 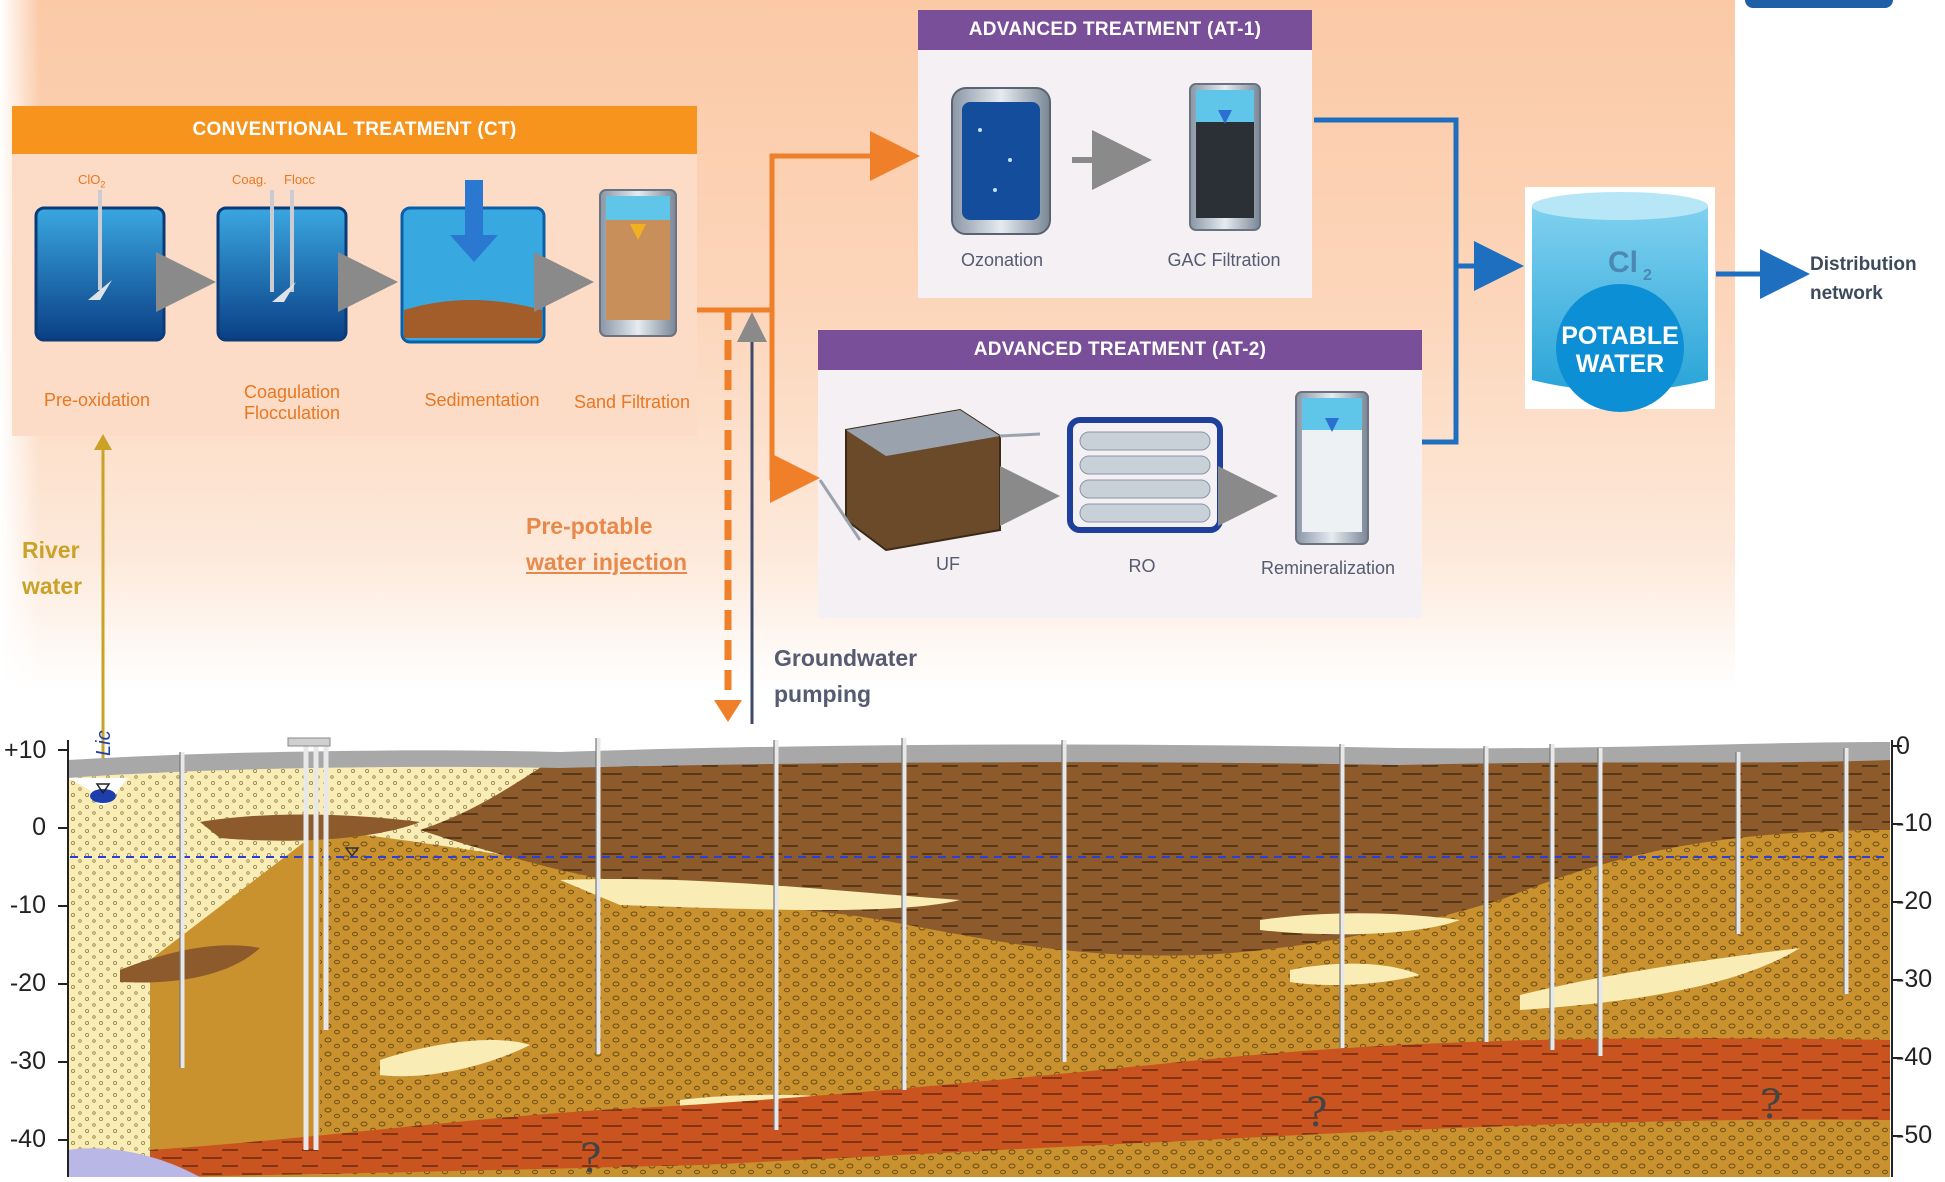 I want to click on stage-label-ozonation: Ozonation, so click(x=1002, y=260).